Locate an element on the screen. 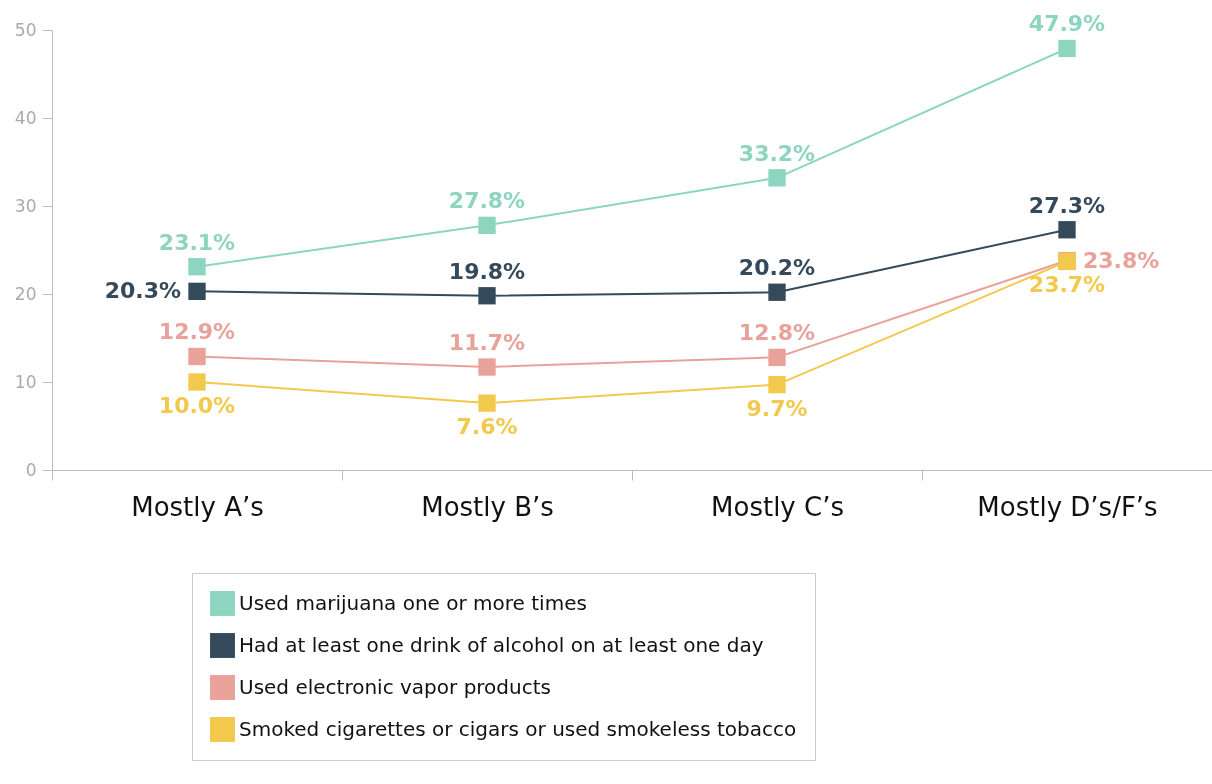 This screenshot has width=1212, height=784. y-tick-label: 50 is located at coordinates (25, 29).